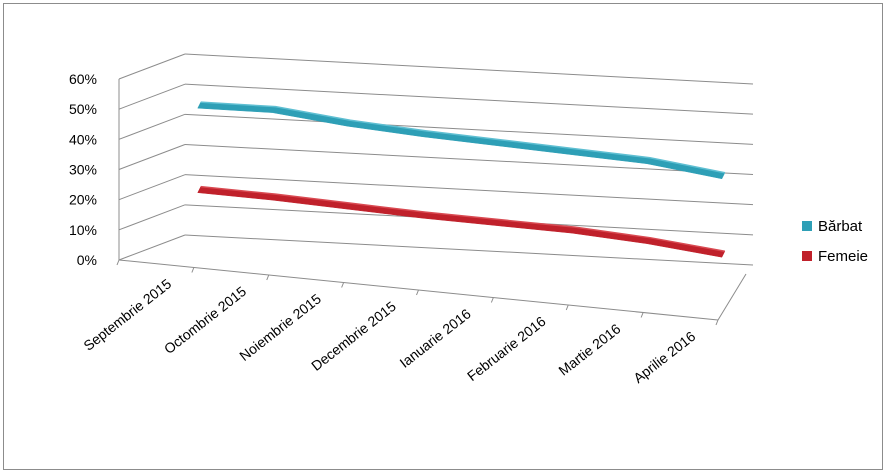 The height and width of the screenshot is (475, 888). I want to click on y-tick-label: 20%, so click(83, 200).